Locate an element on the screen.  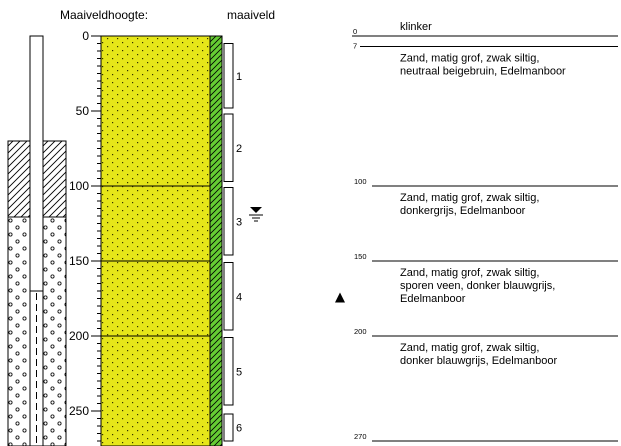
layer-description: donkergrijs, Edelmanboor is located at coordinates (463, 211).